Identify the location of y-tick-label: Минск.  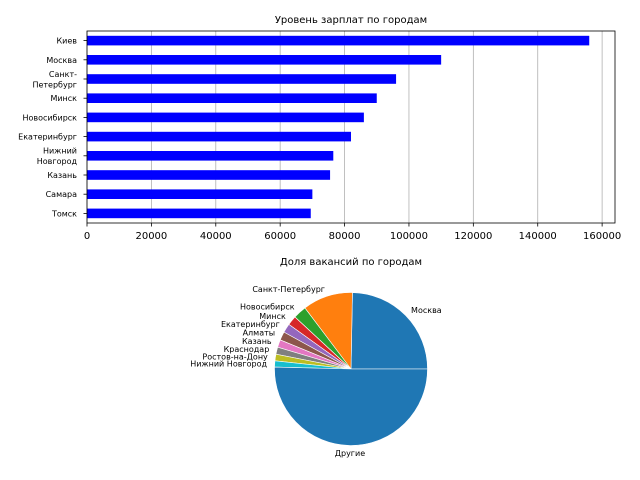
(63, 98).